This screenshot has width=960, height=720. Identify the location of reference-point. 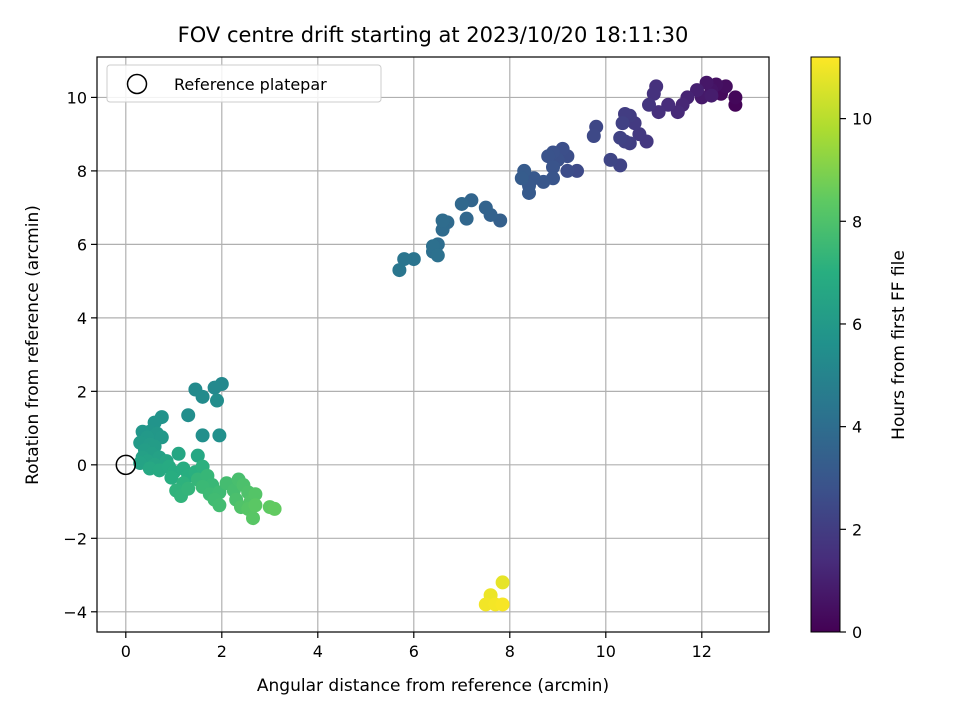
(126, 465).